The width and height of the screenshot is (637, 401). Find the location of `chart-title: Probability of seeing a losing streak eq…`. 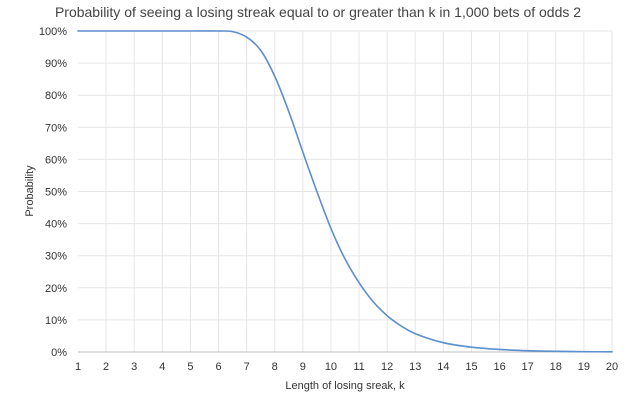

chart-title: Probability of seeing a losing streak eq… is located at coordinates (318, 12).